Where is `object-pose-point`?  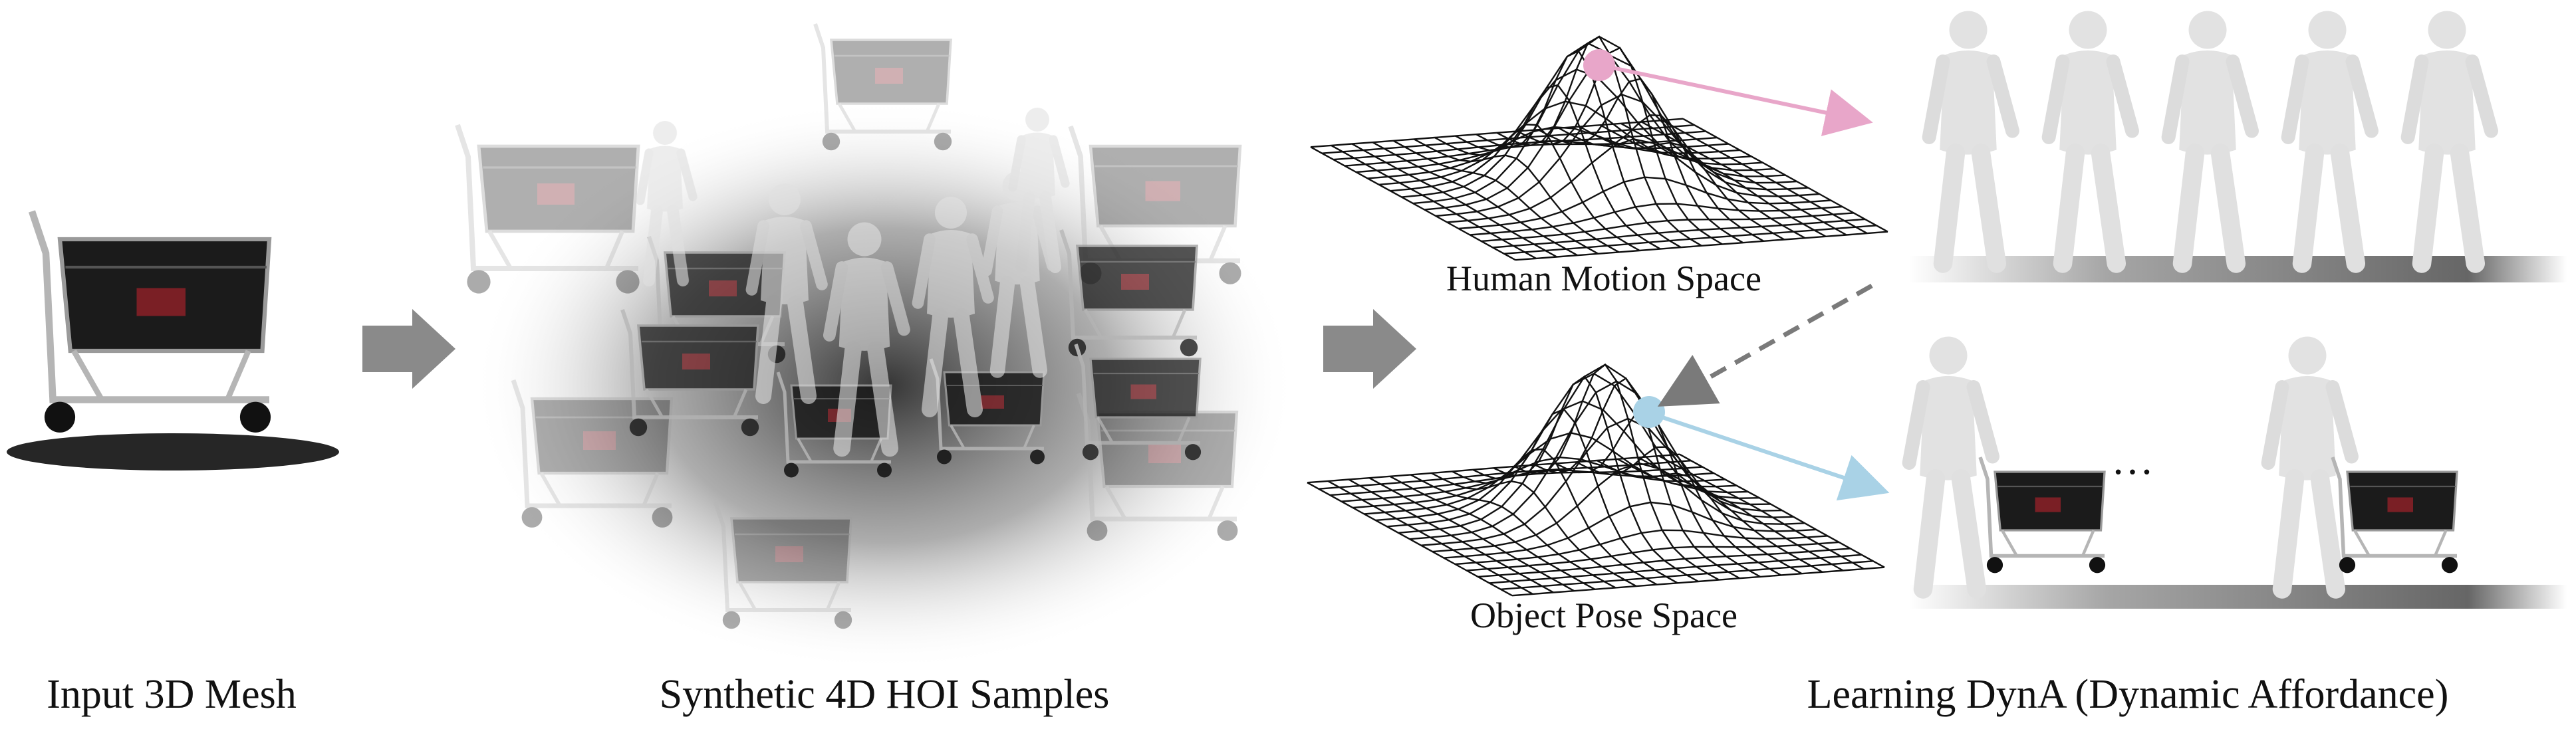 object-pose-point is located at coordinates (1649, 412).